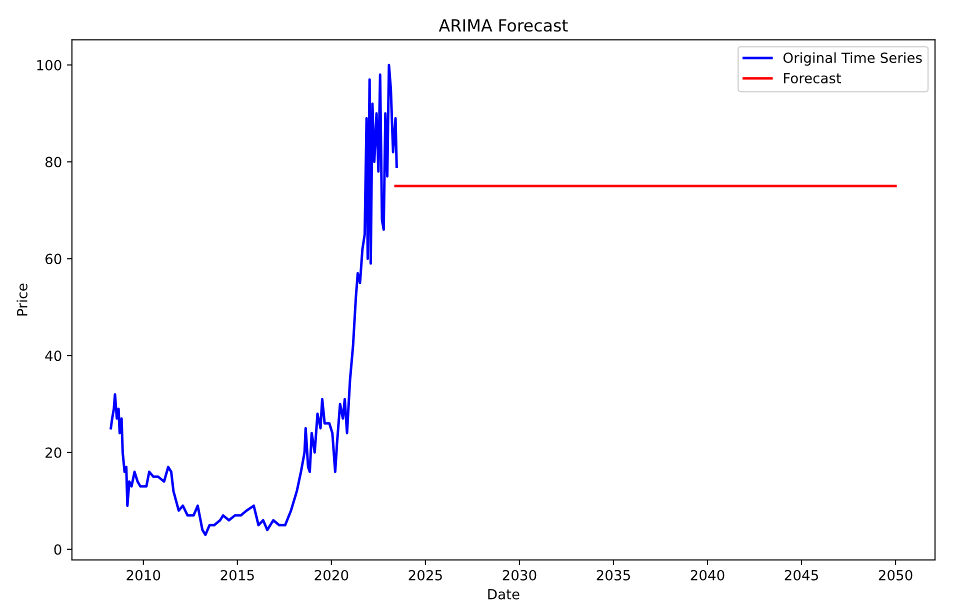 The height and width of the screenshot is (612, 959). I want to click on legend-label: Original Time Series, so click(852, 59).